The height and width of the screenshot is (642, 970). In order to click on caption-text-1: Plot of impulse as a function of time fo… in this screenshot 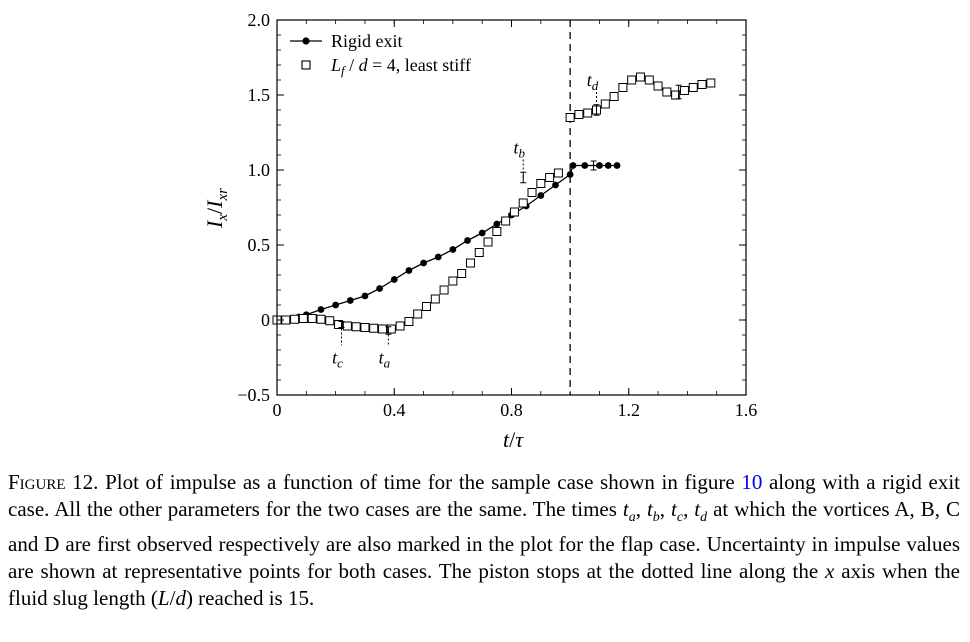, I will do `click(420, 482)`.